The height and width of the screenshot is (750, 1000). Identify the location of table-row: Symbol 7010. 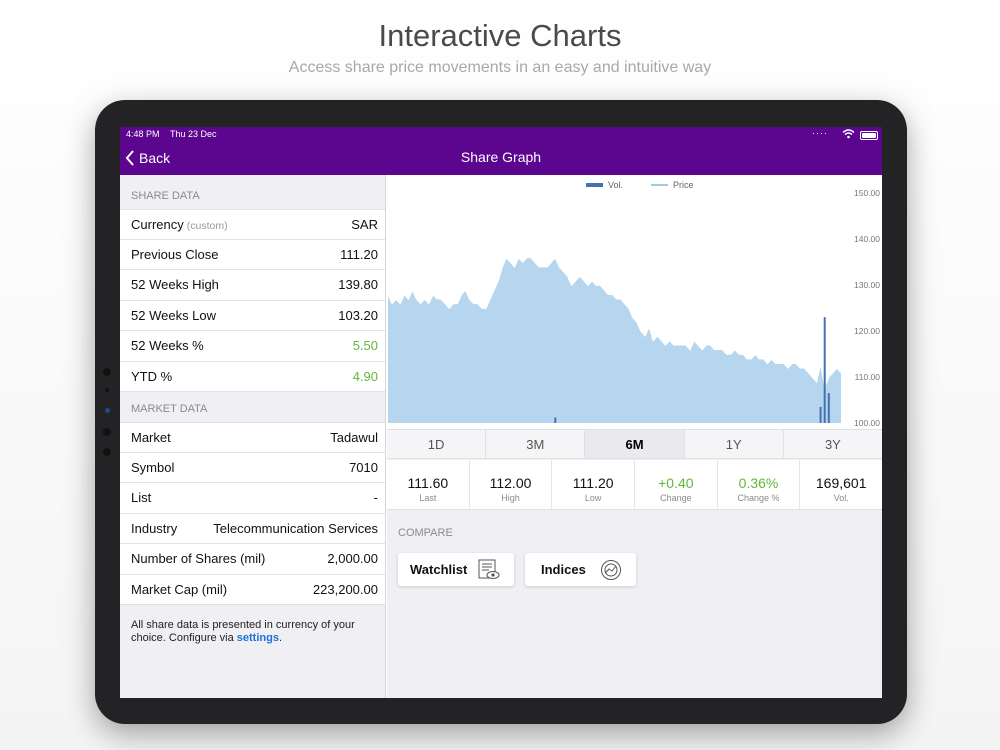
(252, 467).